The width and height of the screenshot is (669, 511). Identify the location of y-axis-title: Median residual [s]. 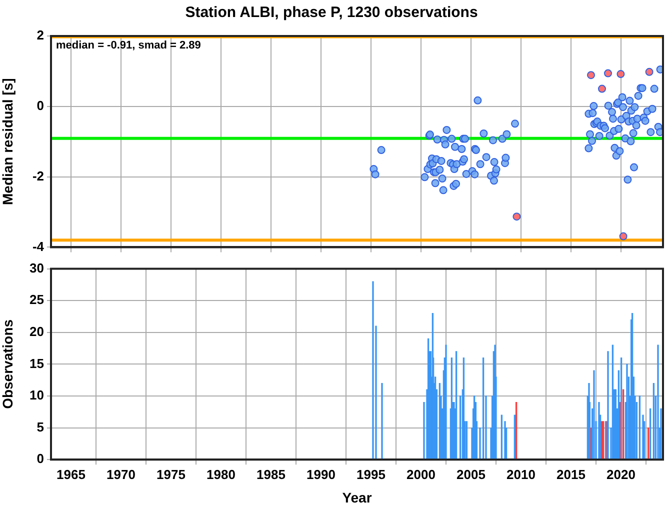
(8, 142).